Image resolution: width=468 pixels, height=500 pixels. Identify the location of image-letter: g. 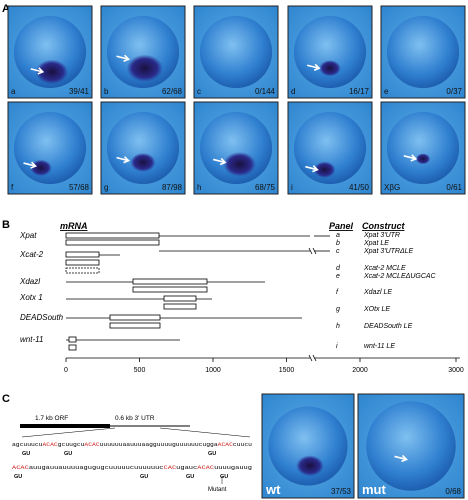
(106, 187).